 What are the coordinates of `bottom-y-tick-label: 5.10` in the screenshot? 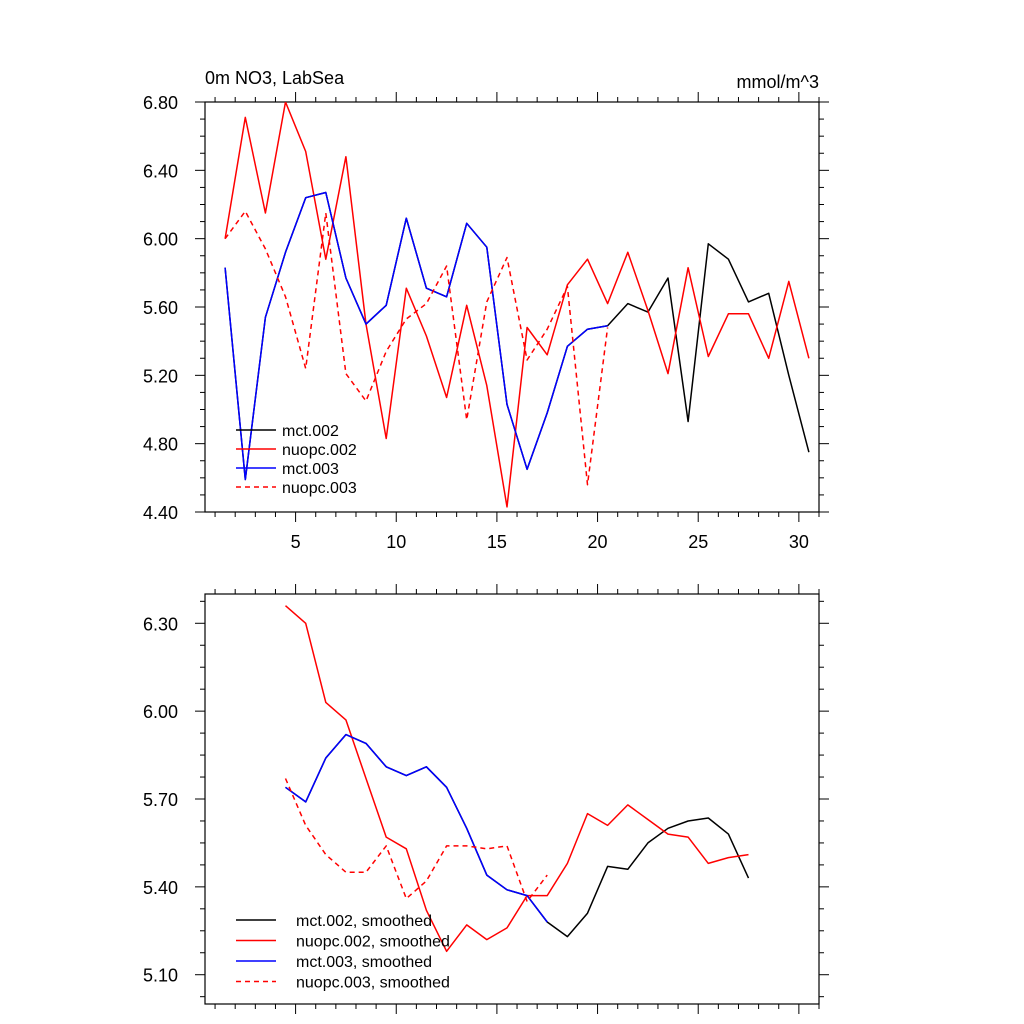 It's located at (160, 976).